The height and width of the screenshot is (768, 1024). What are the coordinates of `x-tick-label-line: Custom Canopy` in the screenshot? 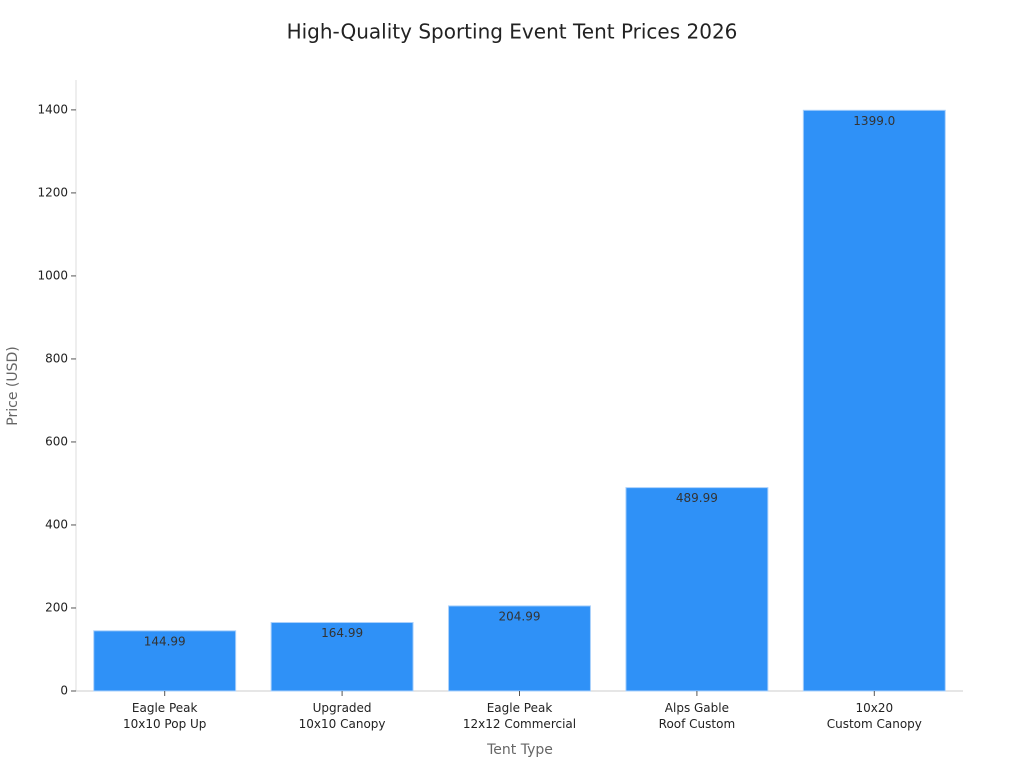 It's located at (874, 724).